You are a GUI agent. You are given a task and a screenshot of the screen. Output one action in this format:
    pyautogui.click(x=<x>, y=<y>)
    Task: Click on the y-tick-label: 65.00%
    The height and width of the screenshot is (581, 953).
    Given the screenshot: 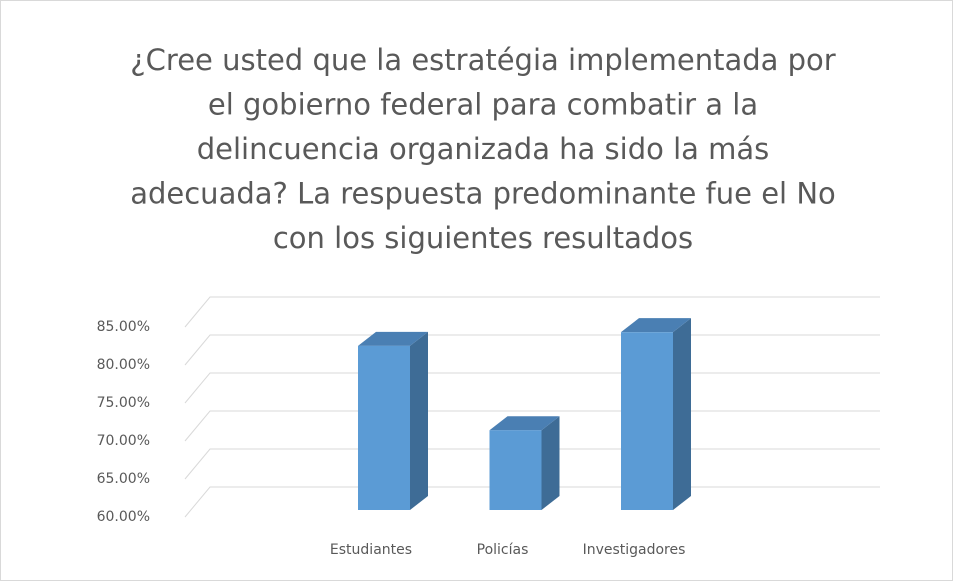 What is the action you would take?
    pyautogui.click(x=123, y=479)
    